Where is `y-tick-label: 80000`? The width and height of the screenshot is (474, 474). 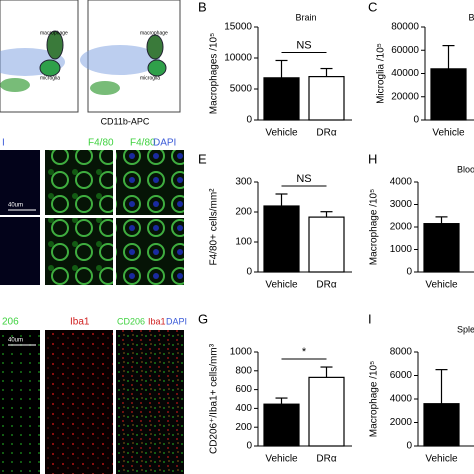 y-tick-label: 80000 is located at coordinates (405, 27).